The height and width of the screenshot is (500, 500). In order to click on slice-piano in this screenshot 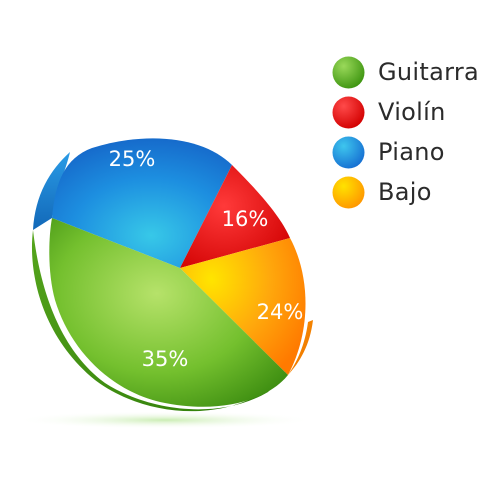, I will do `click(142, 203)`.